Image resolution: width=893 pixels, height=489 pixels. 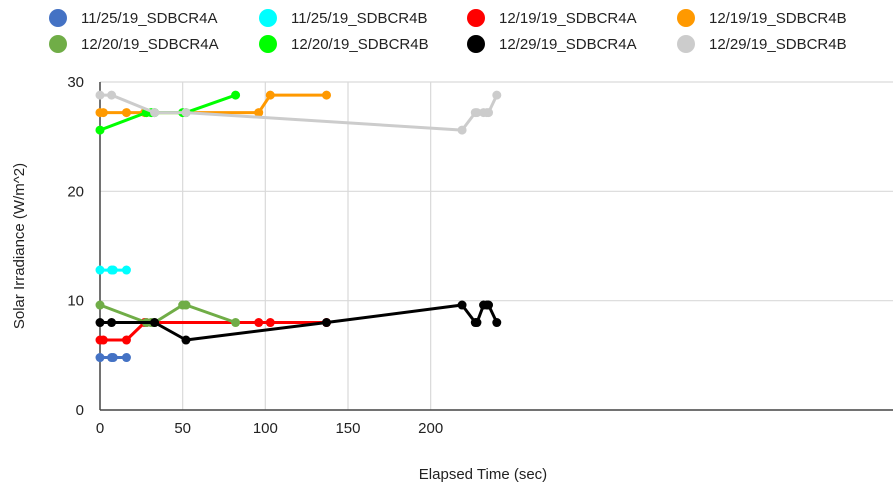 I want to click on x-tick-label: 0, so click(x=100, y=428).